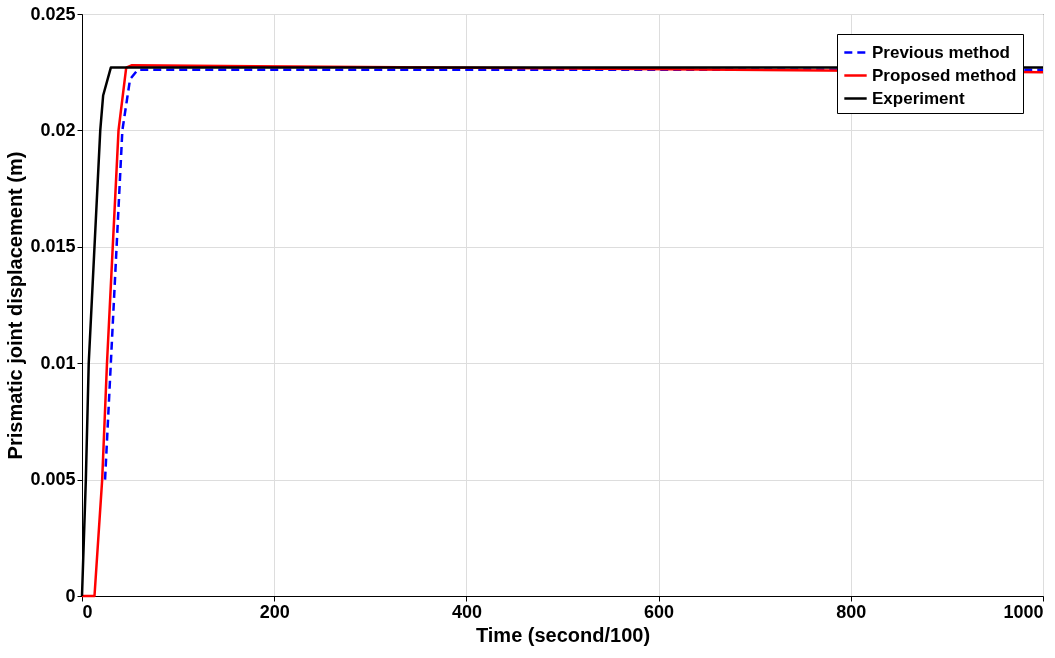  What do you see at coordinates (274, 611) in the screenshot?
I see `x-tick-label: 200` at bounding box center [274, 611].